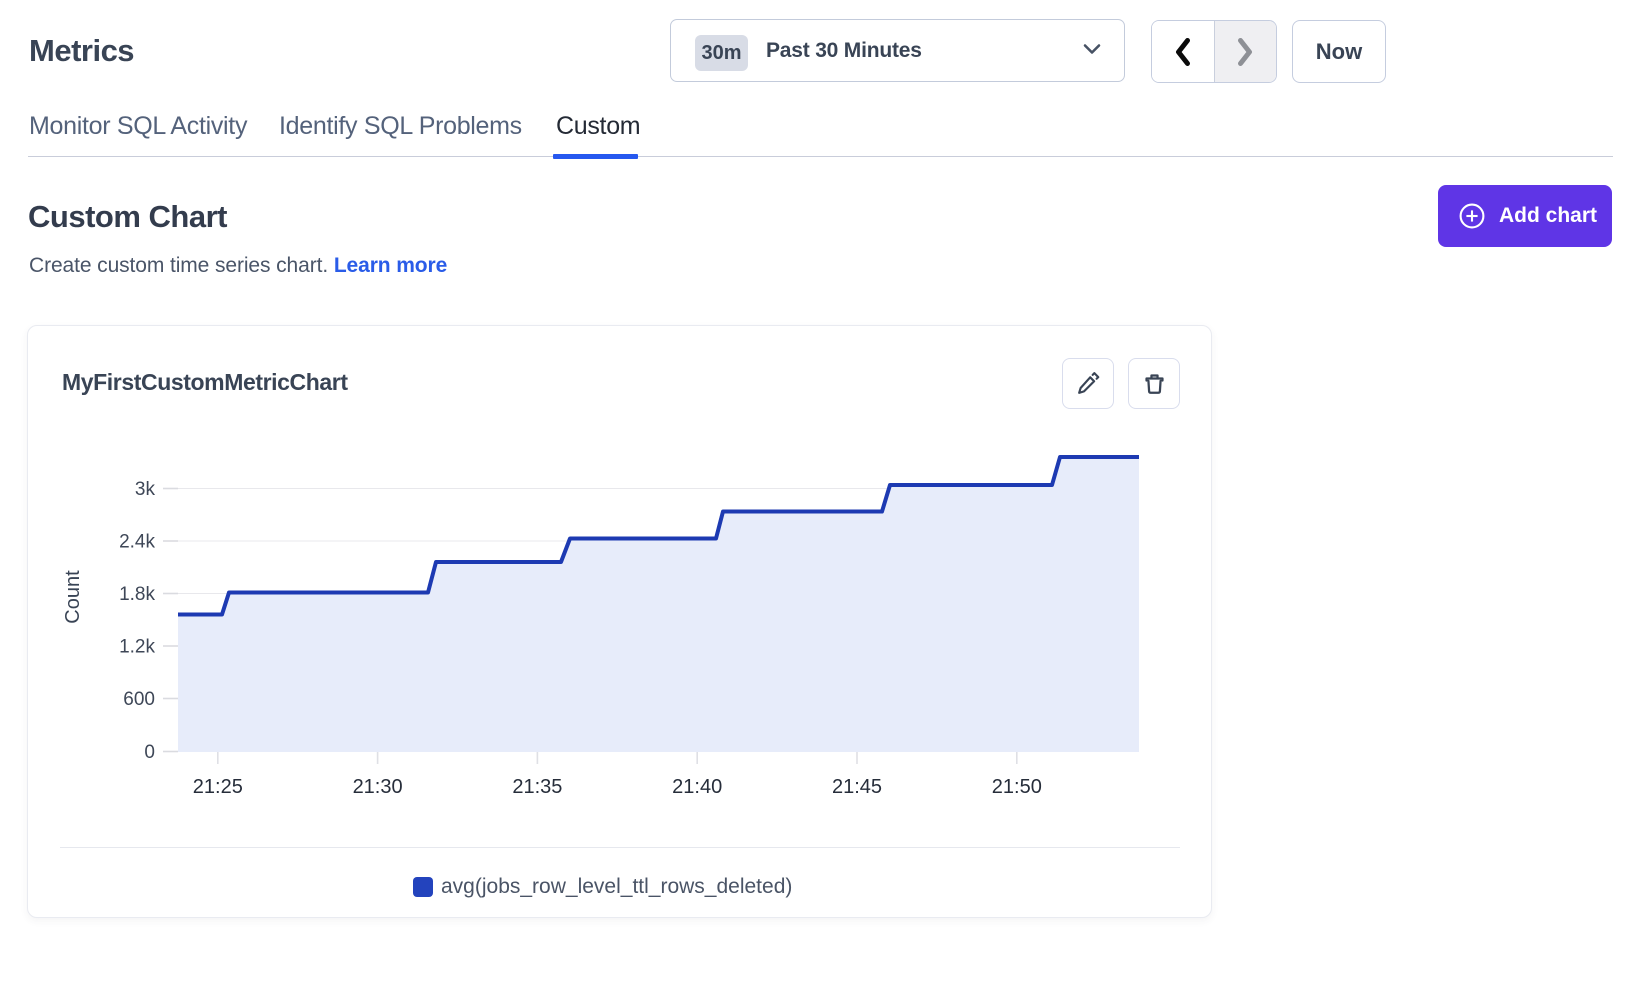  Describe the element at coordinates (149, 752) in the screenshot. I see `svg-text: 0` at that location.